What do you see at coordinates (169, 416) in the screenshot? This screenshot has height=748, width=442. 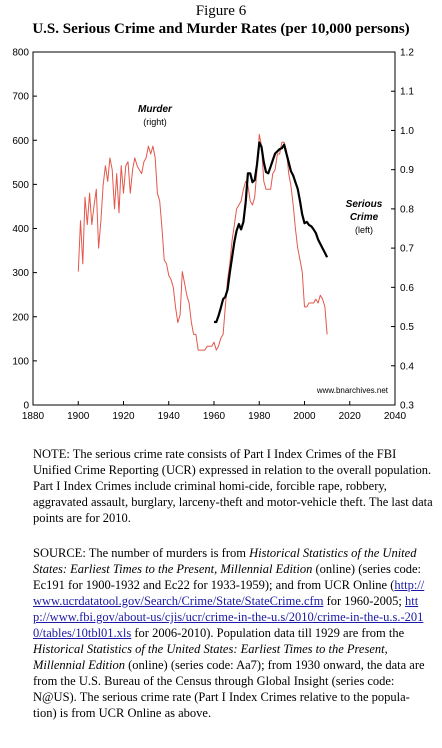 I see `x-tick-label: 1940` at bounding box center [169, 416].